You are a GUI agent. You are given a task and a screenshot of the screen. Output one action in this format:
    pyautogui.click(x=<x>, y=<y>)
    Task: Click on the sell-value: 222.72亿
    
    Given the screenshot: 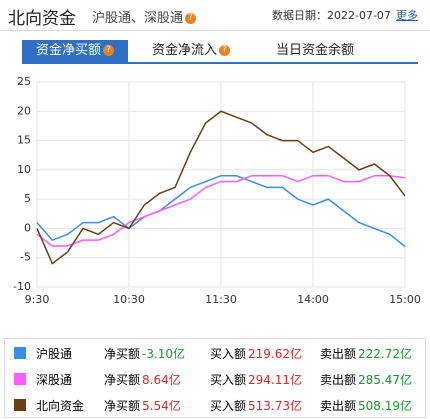 What is the action you would take?
    pyautogui.click(x=385, y=354)
    